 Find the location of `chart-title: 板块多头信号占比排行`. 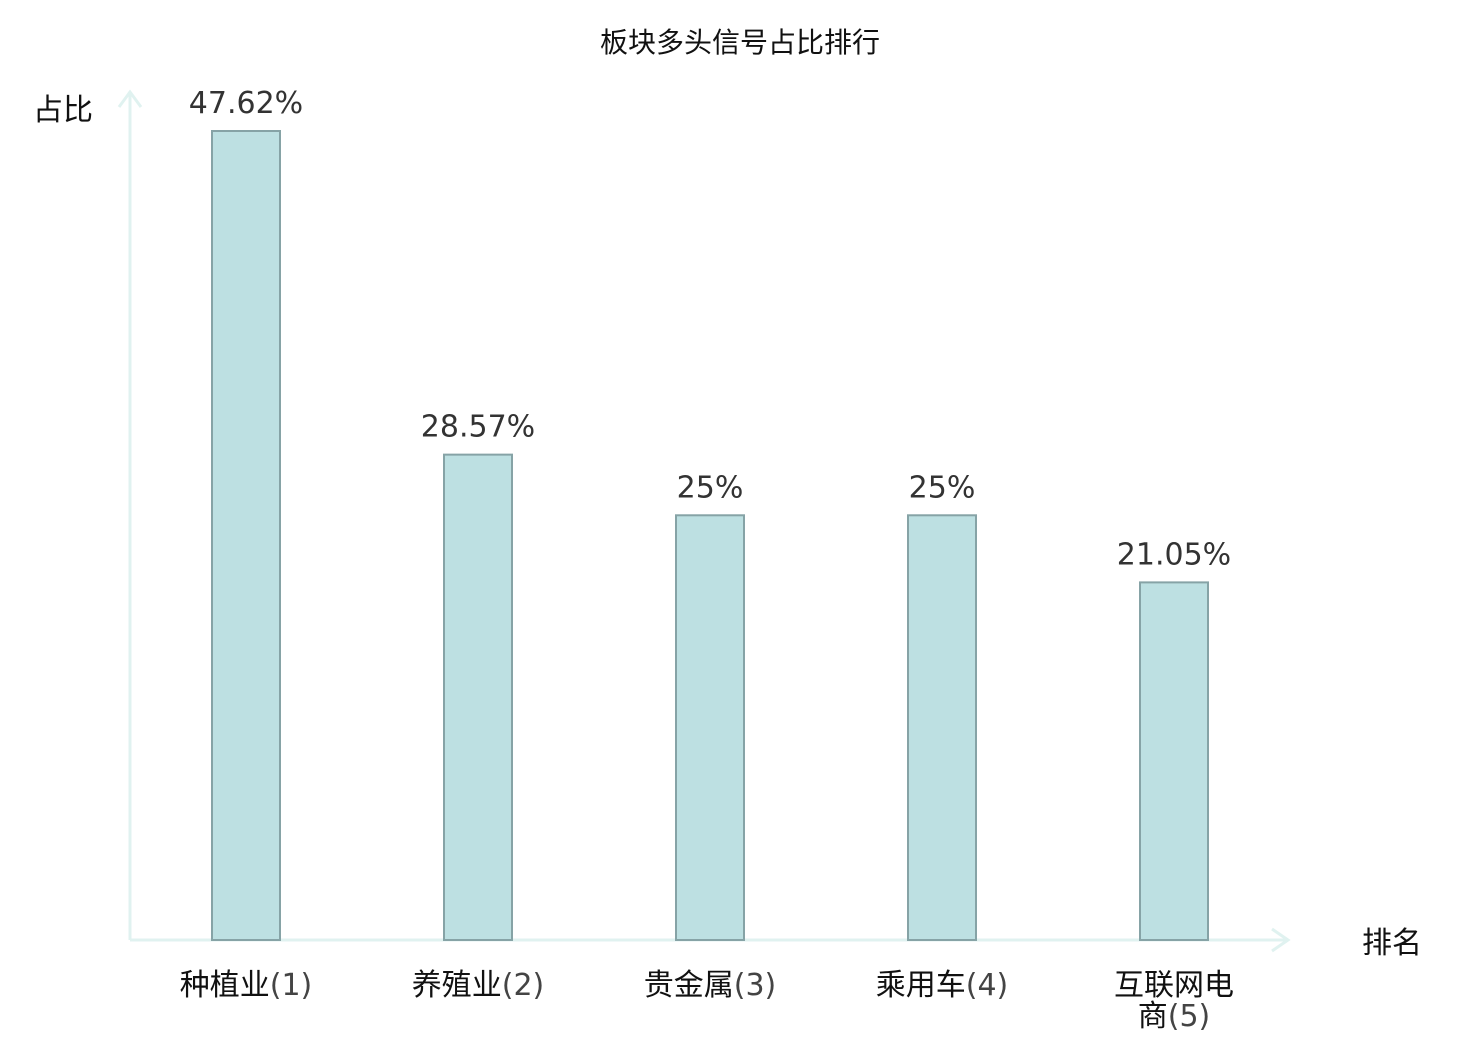

chart-title: 板块多头信号占比排行 is located at coordinates (740, 42).